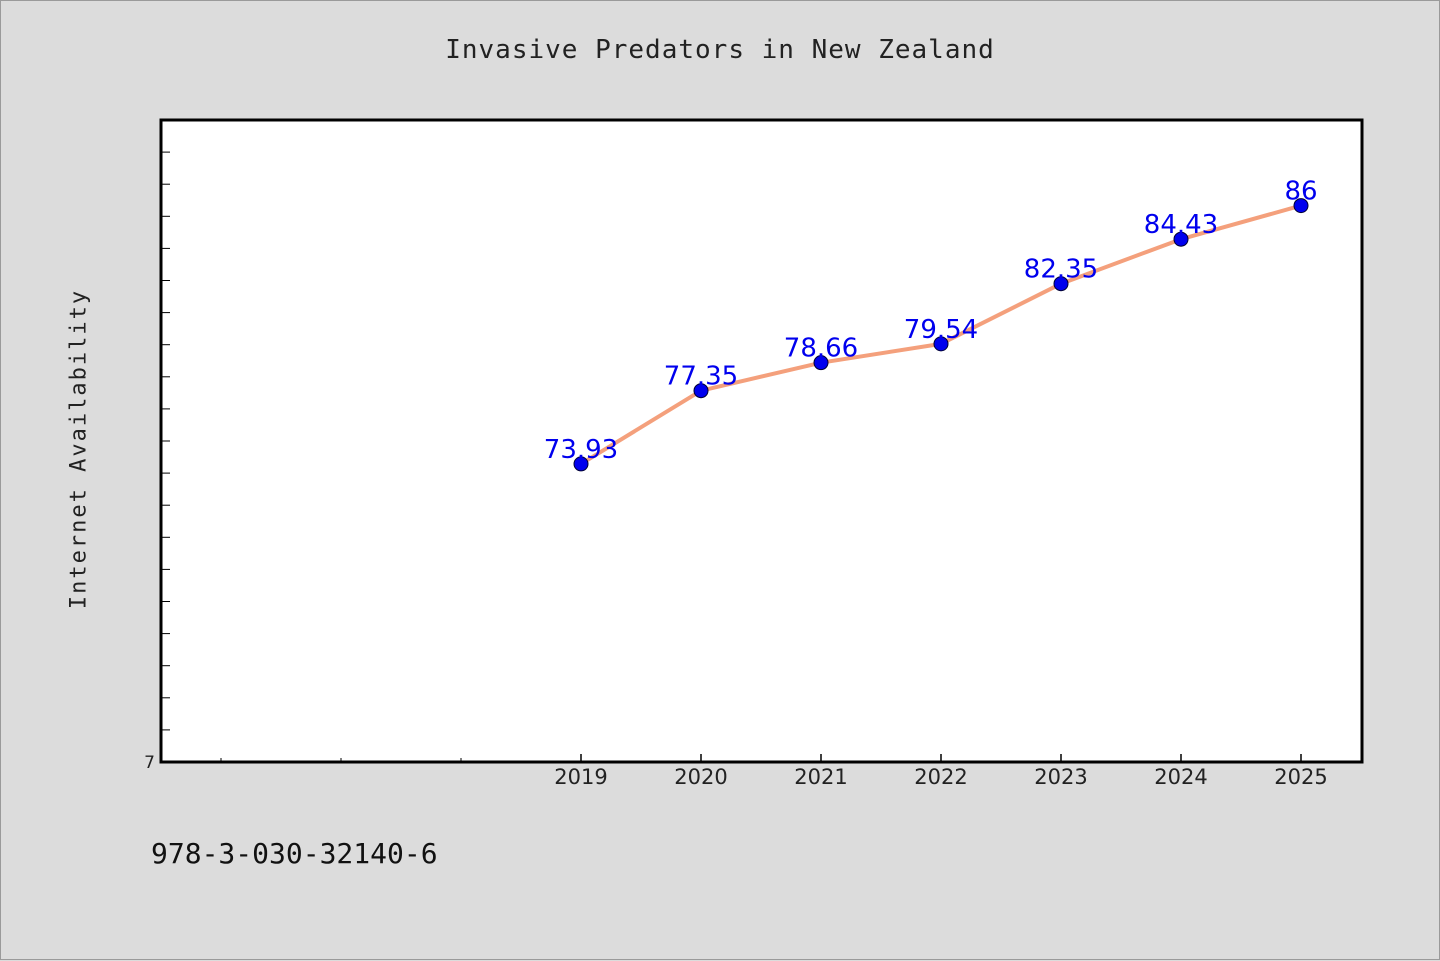  I want to click on data-label: 82.35, so click(1061, 270).